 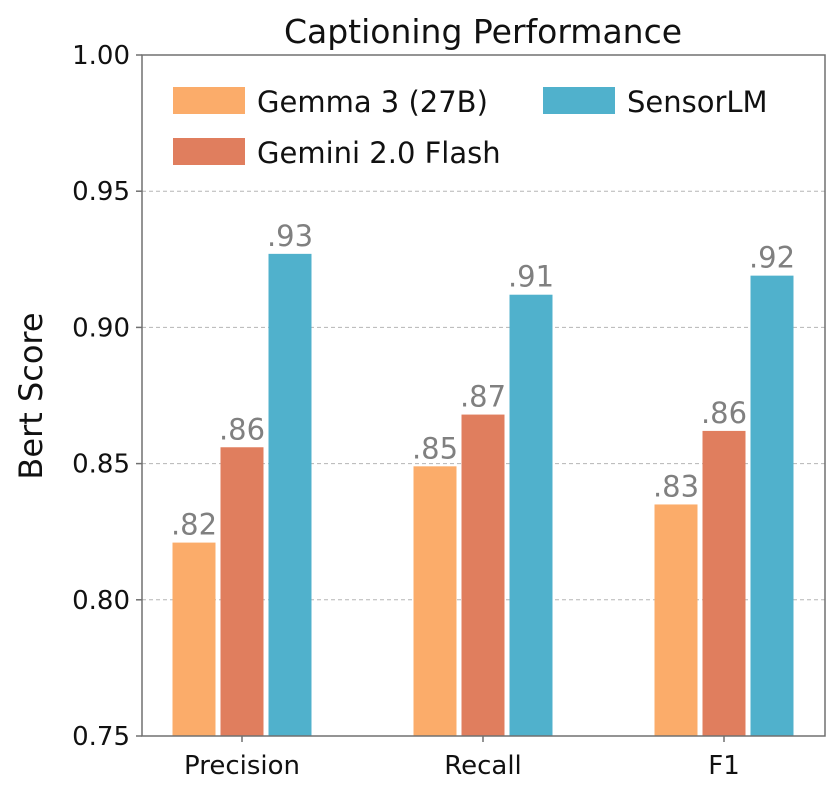 What do you see at coordinates (531, 277) in the screenshot?
I see `bar-value-label: .91` at bounding box center [531, 277].